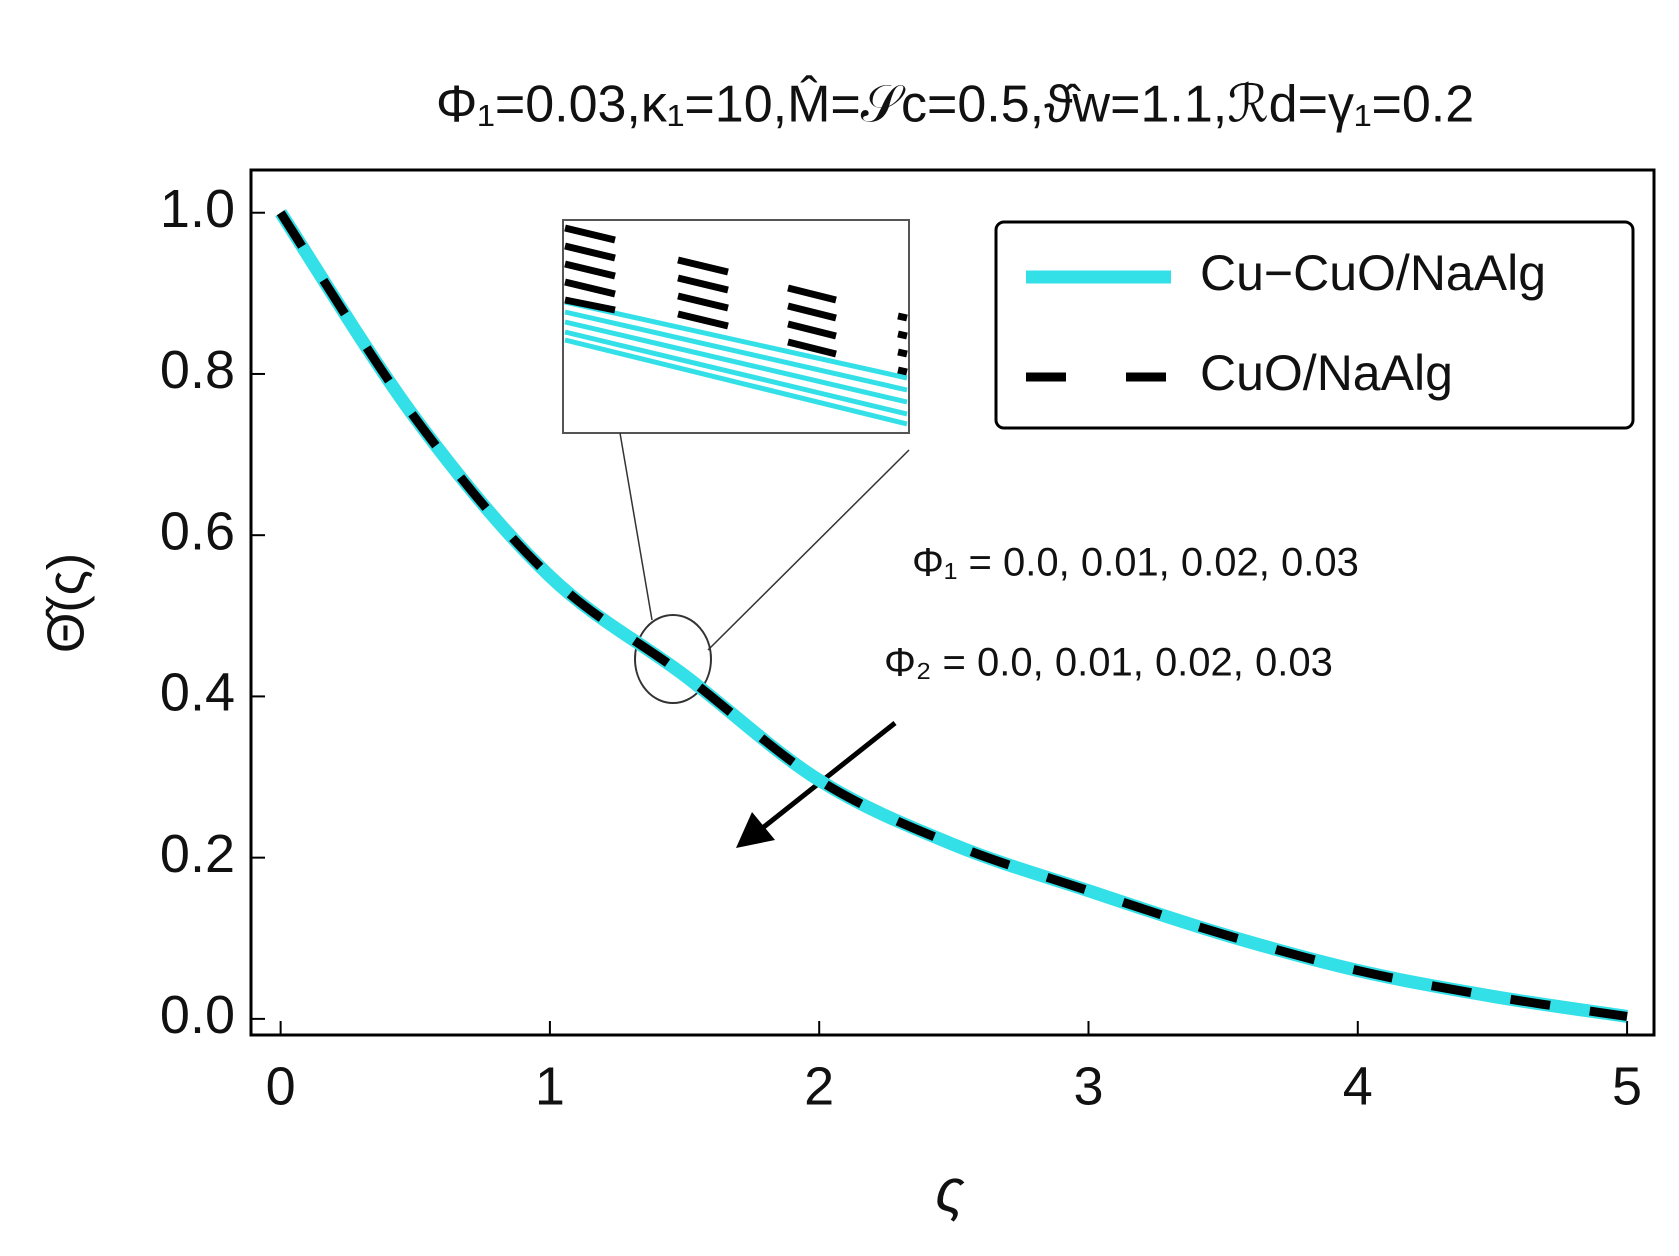  Describe the element at coordinates (949, 1190) in the screenshot. I see `x-axis-label: ς` at that location.